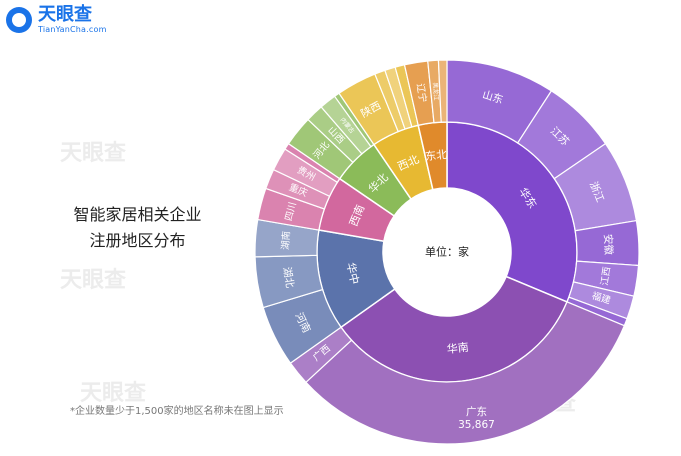 The height and width of the screenshot is (456, 681). I want to click on region-label: 华中, so click(353, 273).